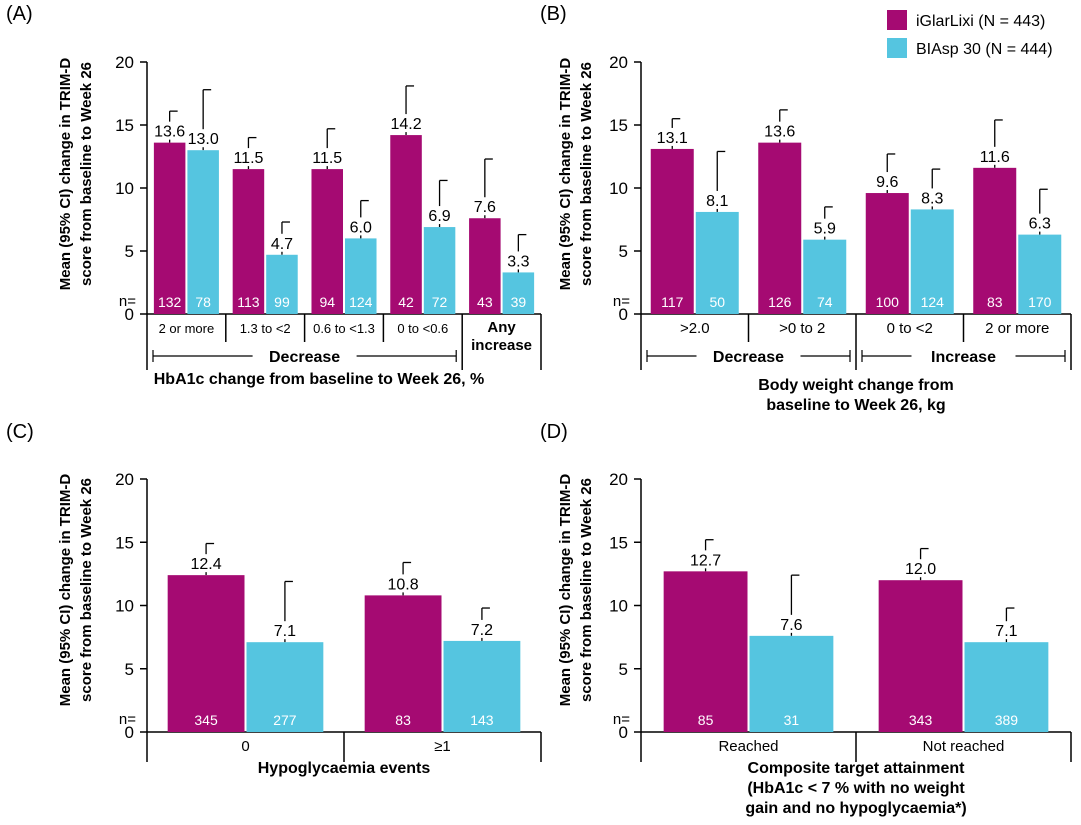 The image size is (1081, 825). I want to click on category-label: Any, so click(501, 327).